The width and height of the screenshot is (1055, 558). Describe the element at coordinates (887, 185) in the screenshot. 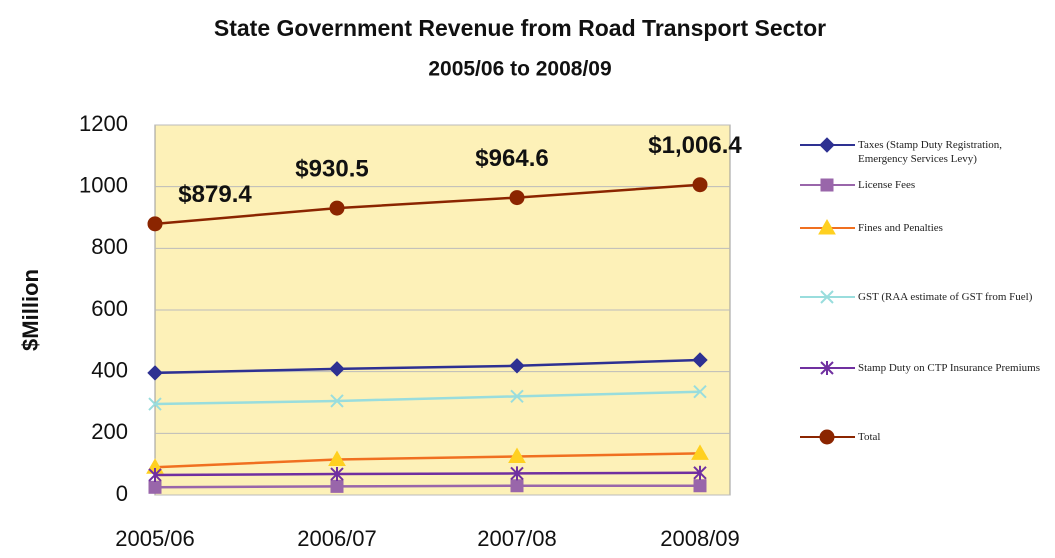

I see `legend-label: License Fees` at that location.